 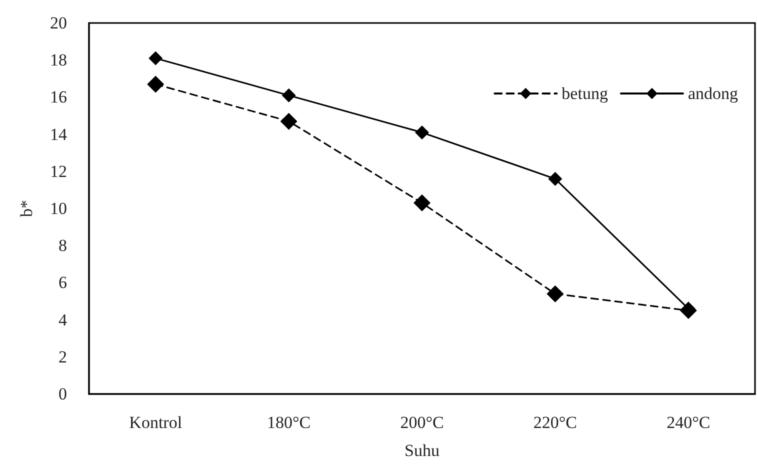 What do you see at coordinates (422, 422) in the screenshot?
I see `x-tick-label: 200°C` at bounding box center [422, 422].